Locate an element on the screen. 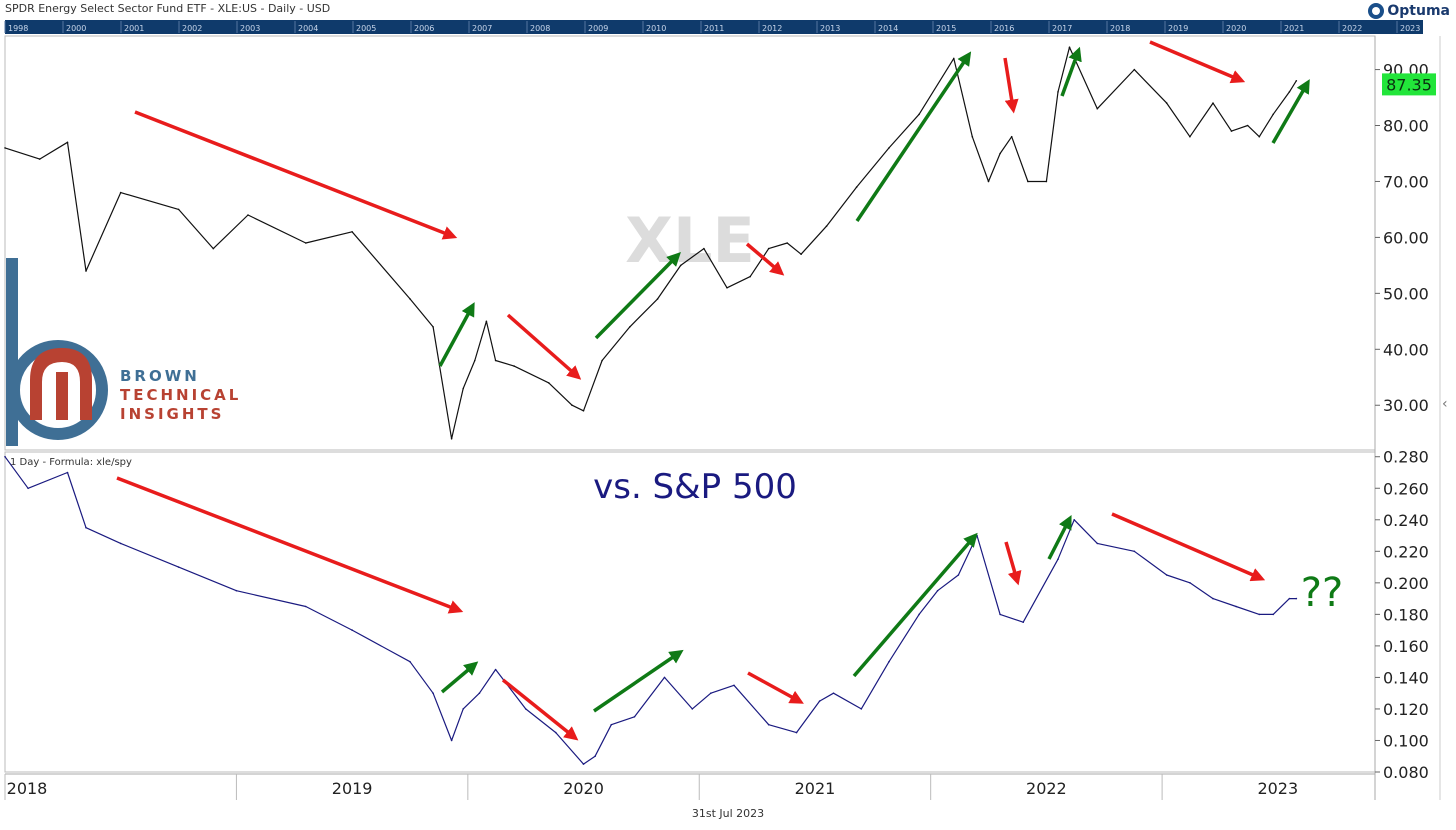 The width and height of the screenshot is (1456, 830). optuma-brand: Optuma is located at coordinates (1409, 11).